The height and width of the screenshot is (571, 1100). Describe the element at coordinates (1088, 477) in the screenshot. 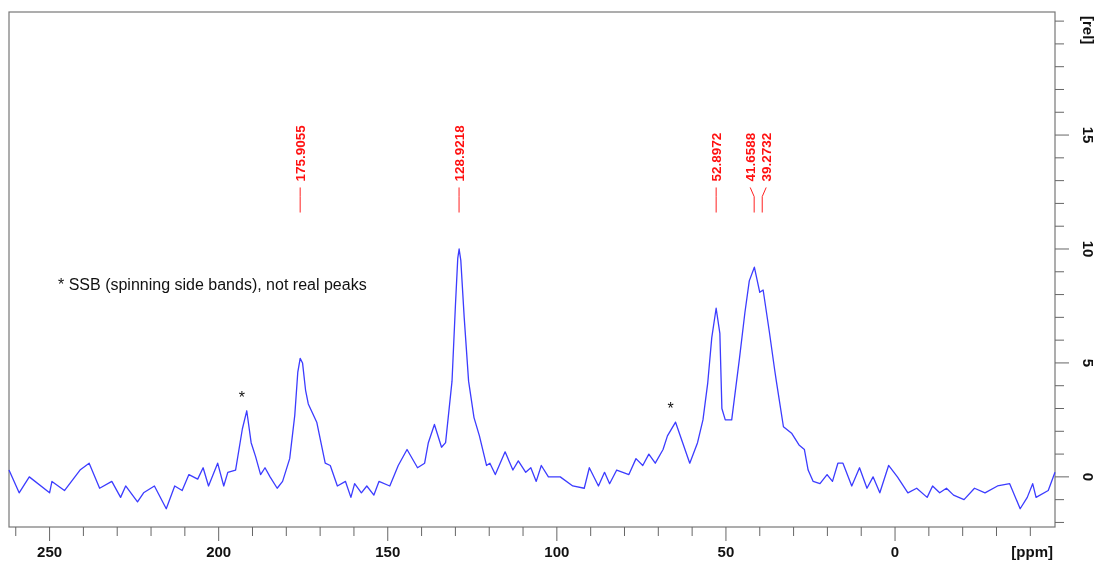

I see `y-tick-label: 0` at that location.